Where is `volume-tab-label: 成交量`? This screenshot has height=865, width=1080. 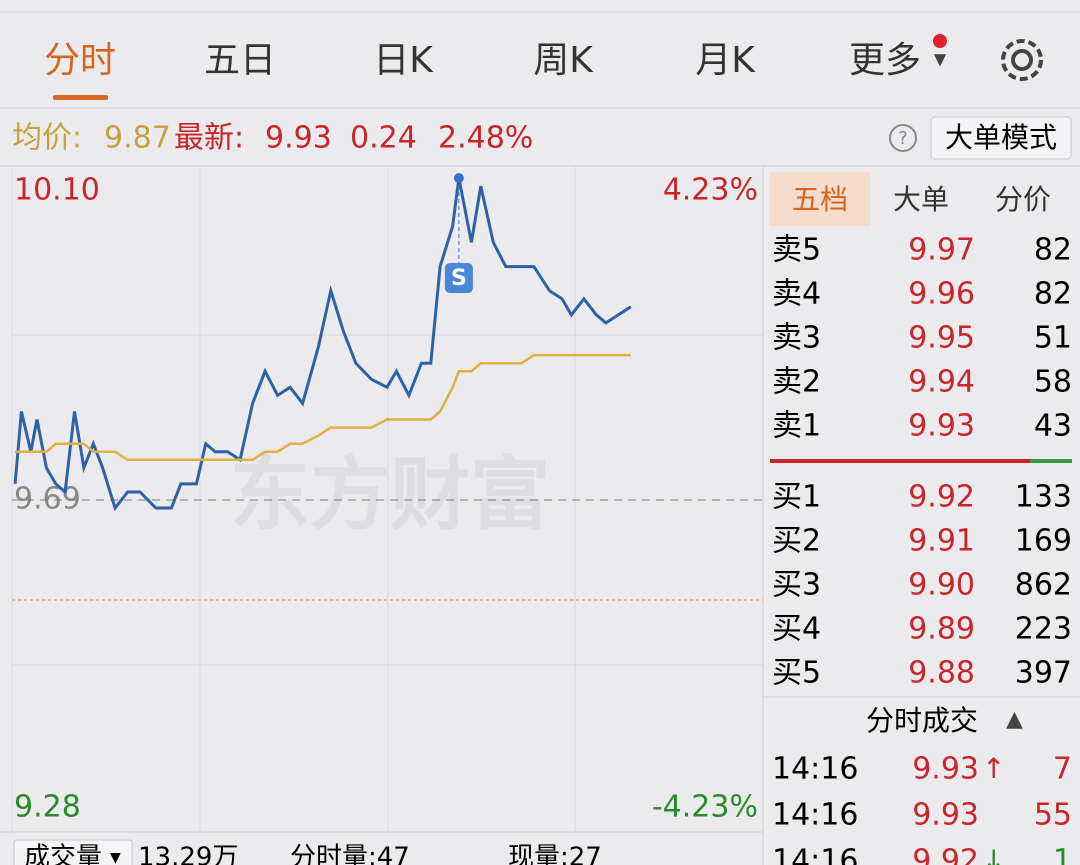 volume-tab-label: 成交量 is located at coordinates (63, 854).